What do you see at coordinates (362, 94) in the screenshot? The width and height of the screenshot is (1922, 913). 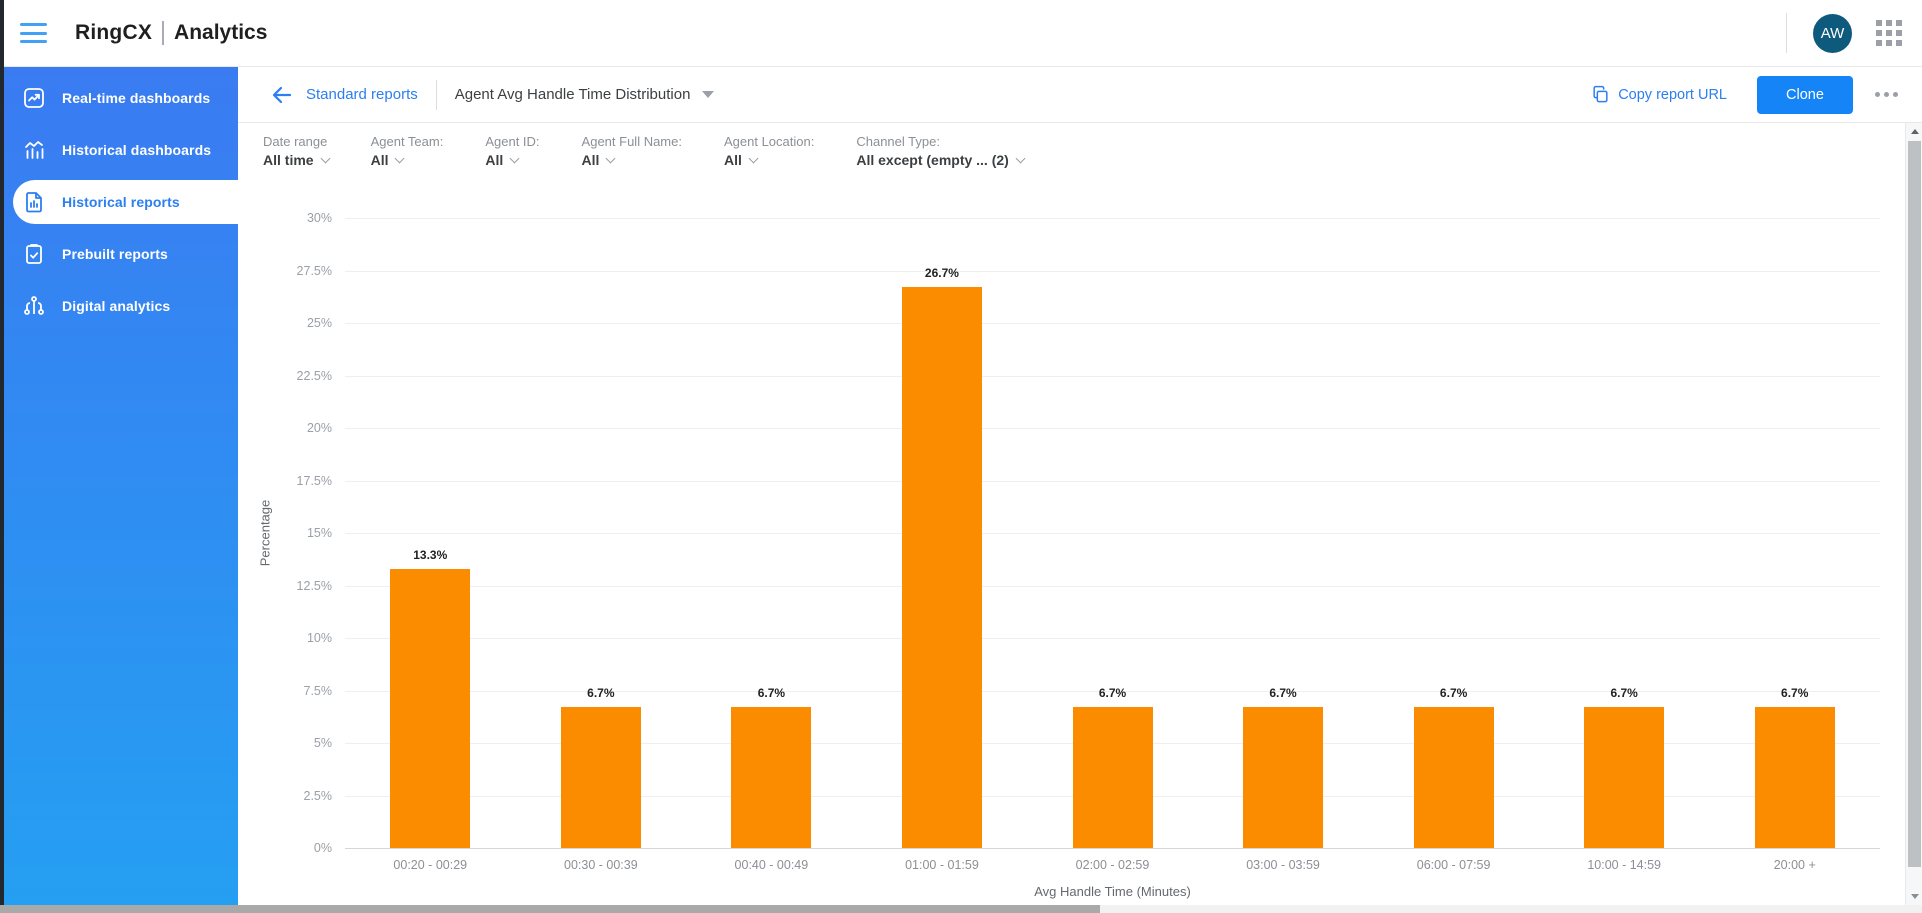 I see `standard-reports-link: Standard reports` at bounding box center [362, 94].